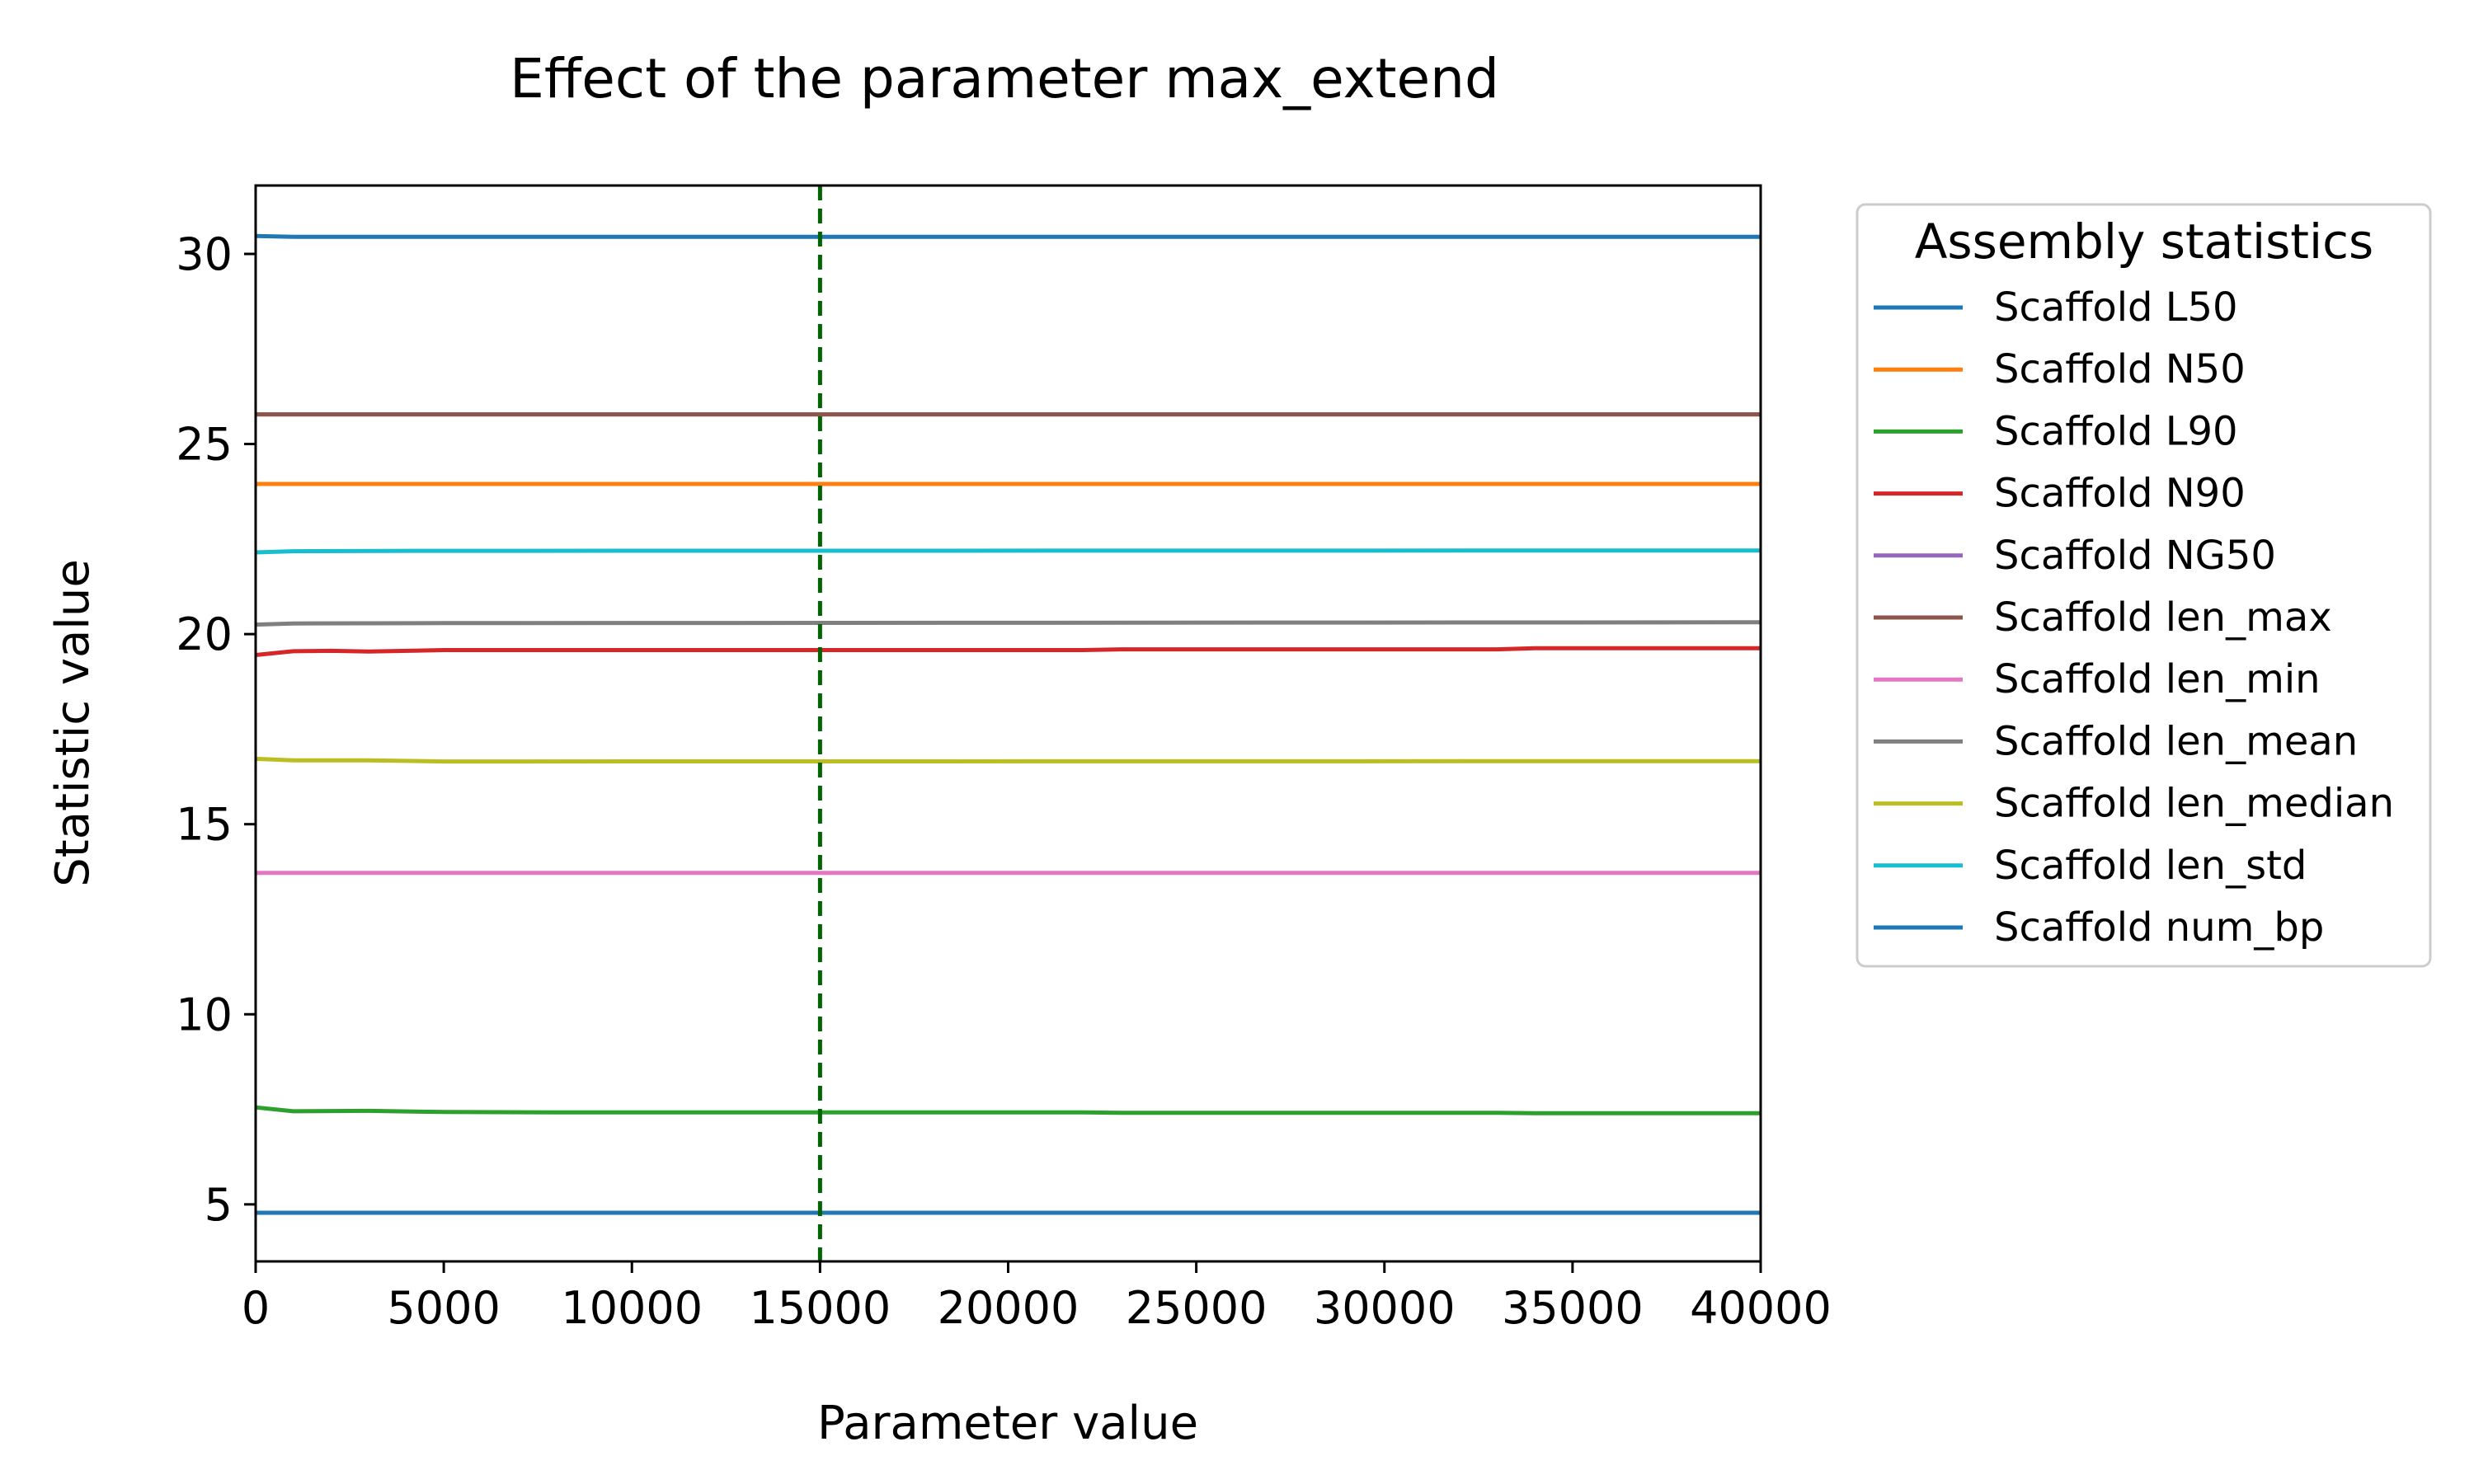  Describe the element at coordinates (2120, 369) in the screenshot. I see `legend-label-1: Scaffold N50` at that location.